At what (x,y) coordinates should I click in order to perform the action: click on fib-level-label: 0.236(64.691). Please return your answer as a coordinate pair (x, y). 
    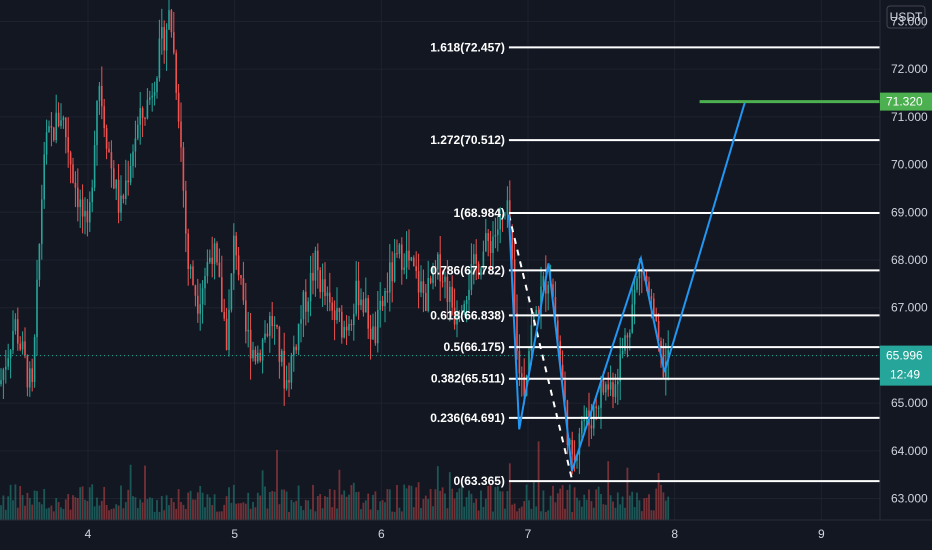
    Looking at the image, I should click on (467, 418).